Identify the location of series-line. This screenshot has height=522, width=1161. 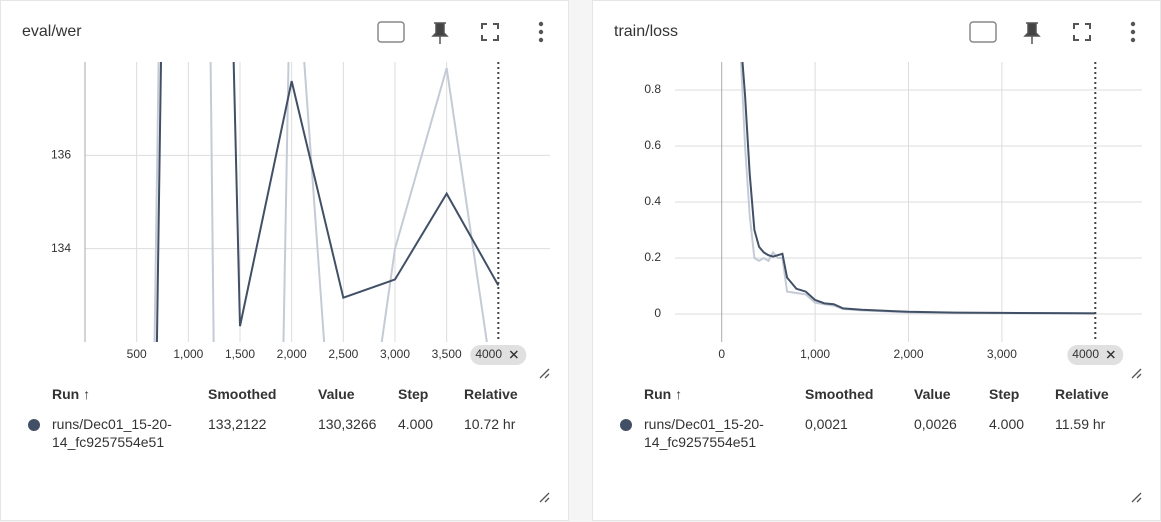
(918, 188).